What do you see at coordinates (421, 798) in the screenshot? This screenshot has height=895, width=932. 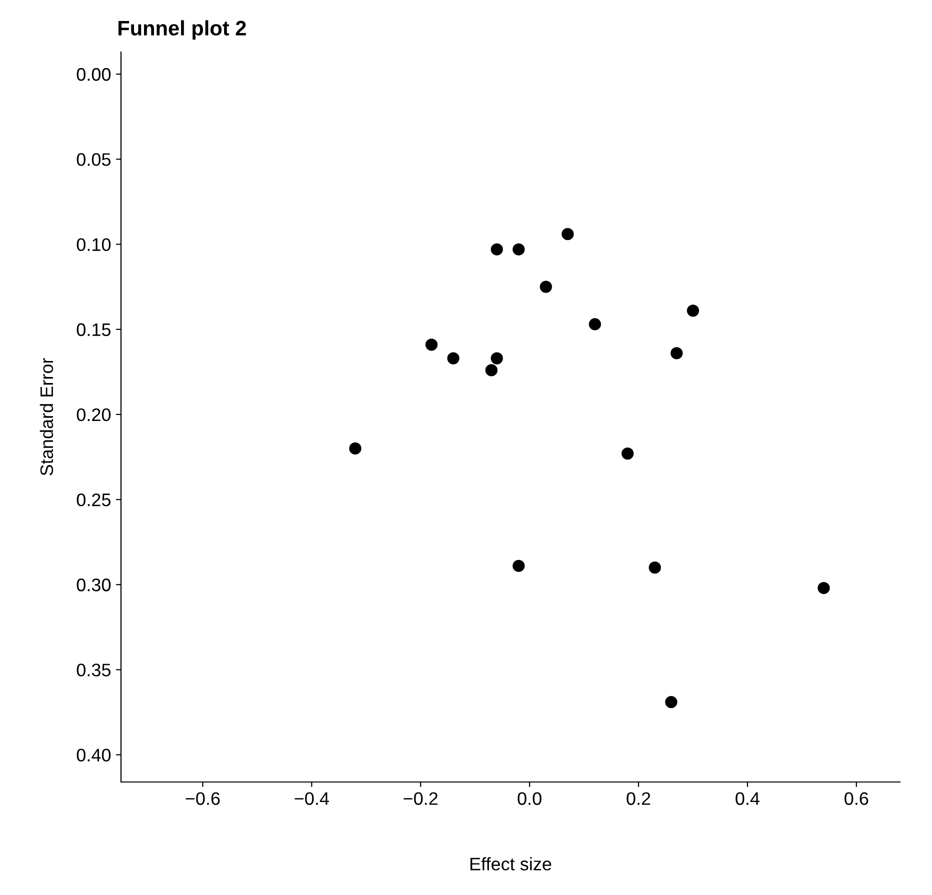 I see `x-tick-label: −0.2` at bounding box center [421, 798].